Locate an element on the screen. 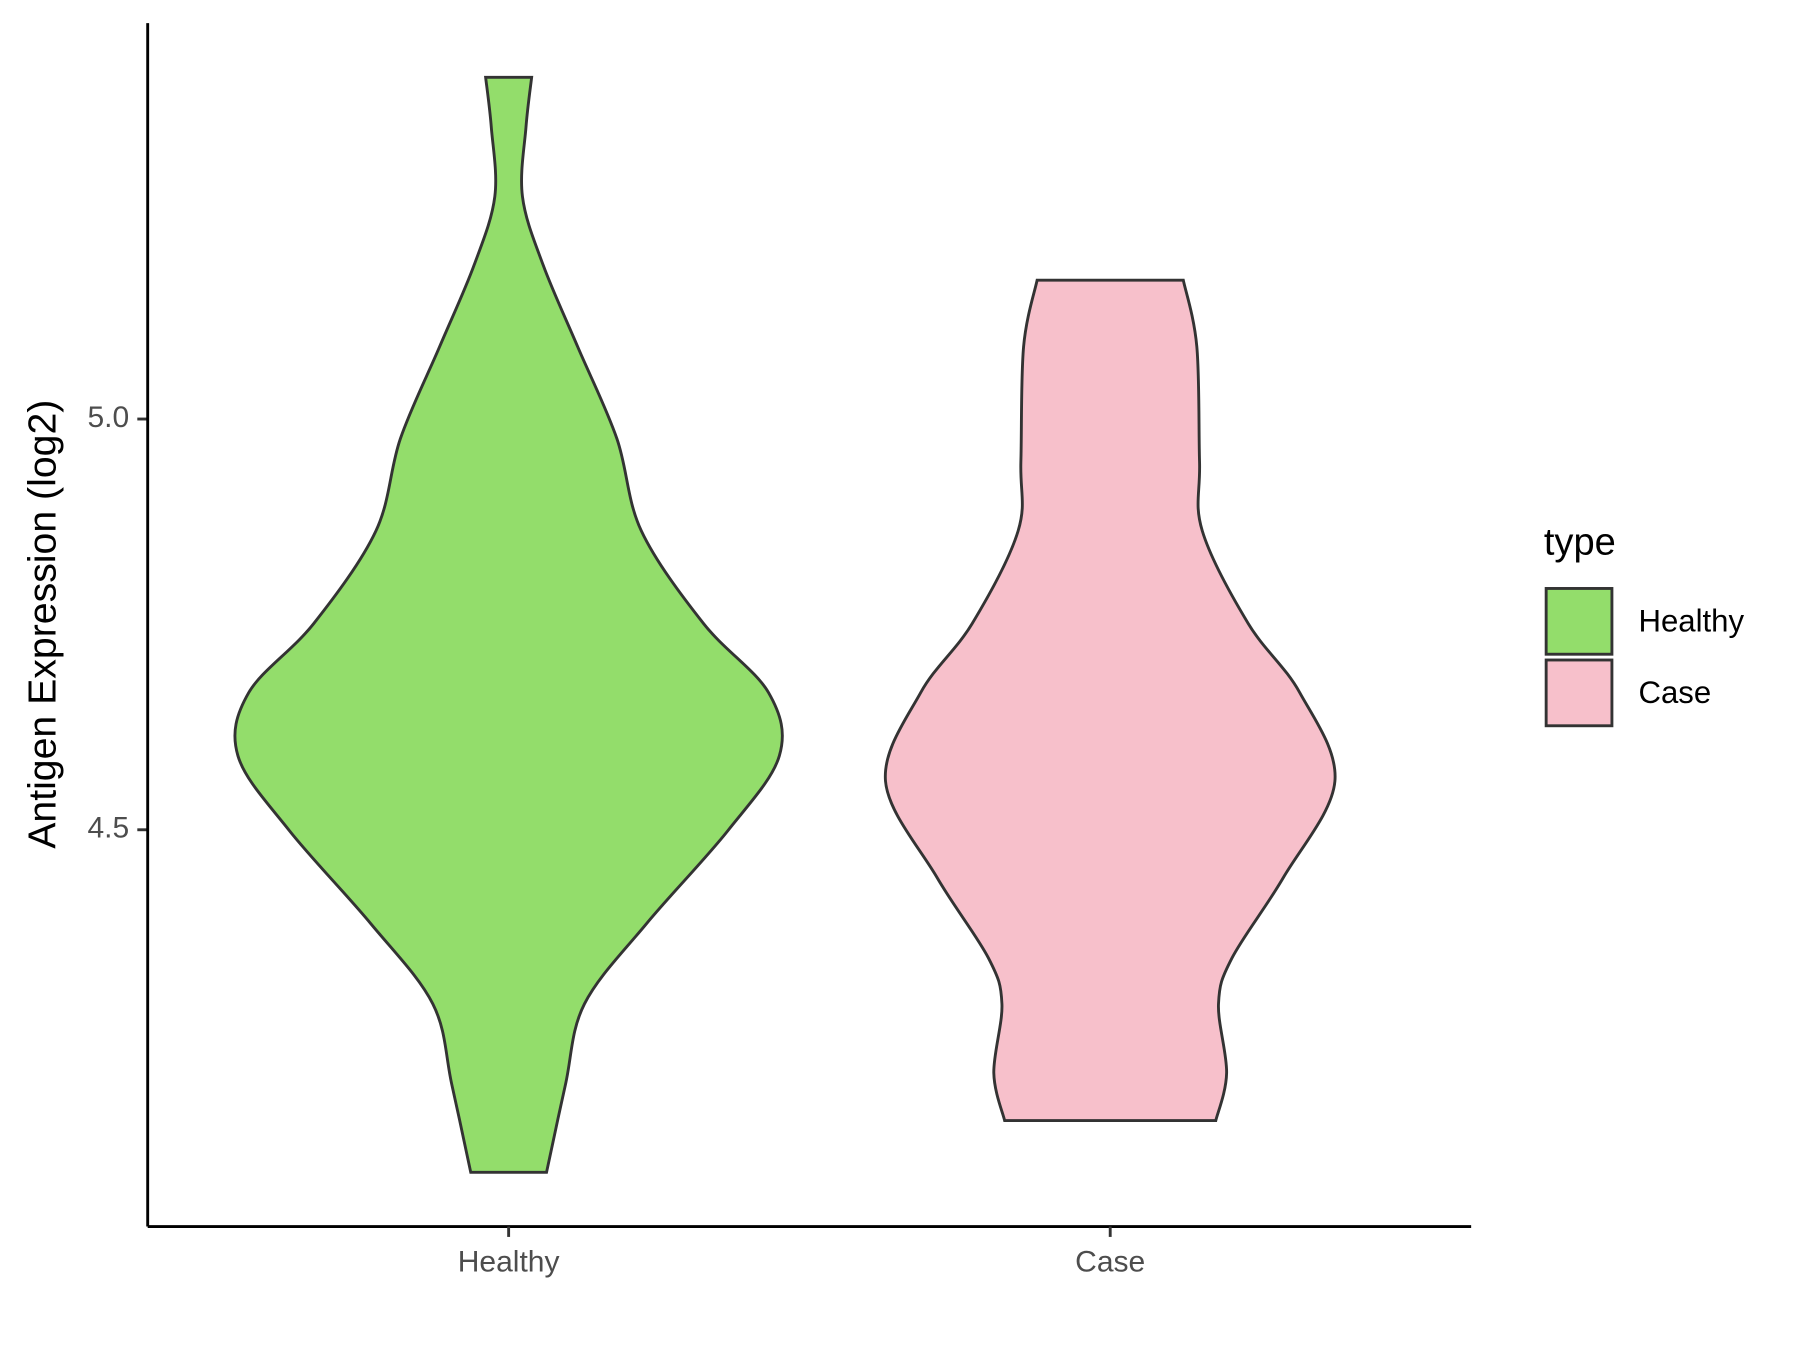  legend-title: type is located at coordinates (1580, 543).